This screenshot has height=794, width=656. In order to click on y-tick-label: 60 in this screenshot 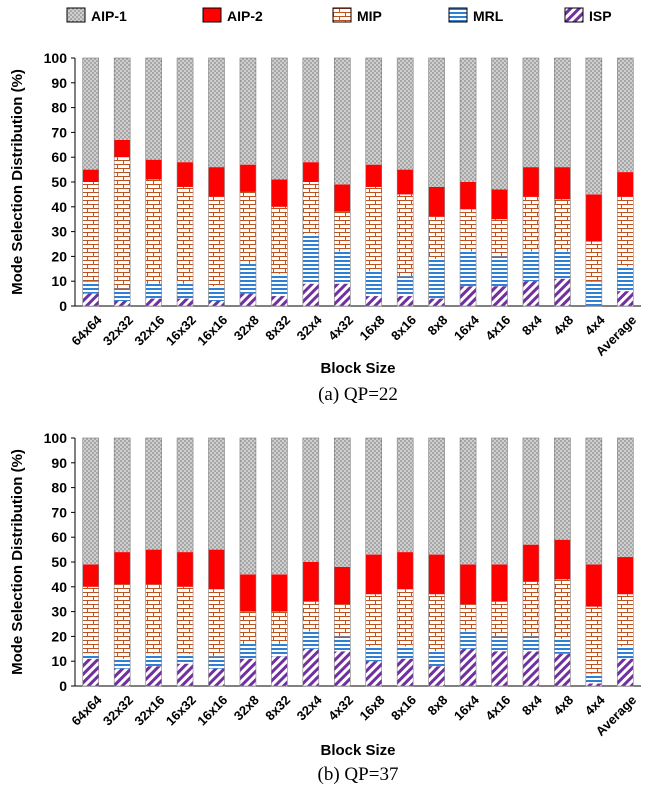, I will do `click(59, 157)`.